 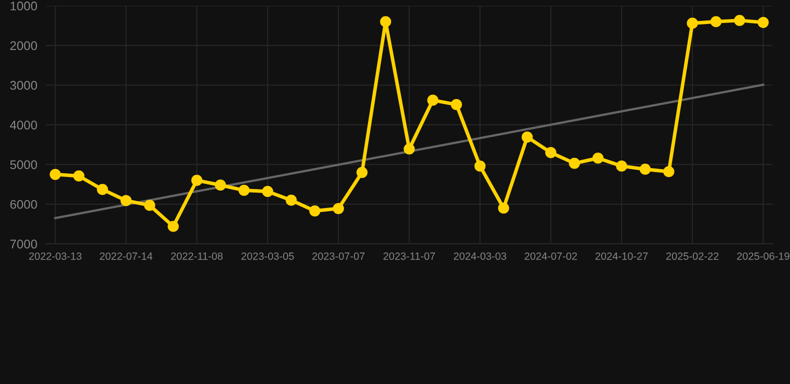 What do you see at coordinates (621, 256) in the screenshot?
I see `x-tick-label: 2024-10-27` at bounding box center [621, 256].